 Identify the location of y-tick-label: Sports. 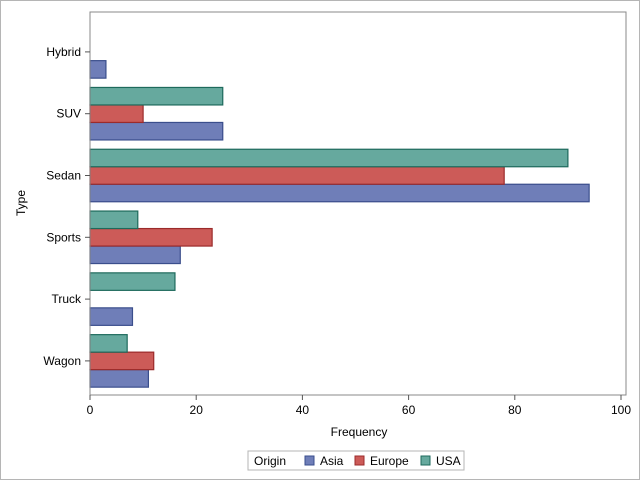
(63, 237).